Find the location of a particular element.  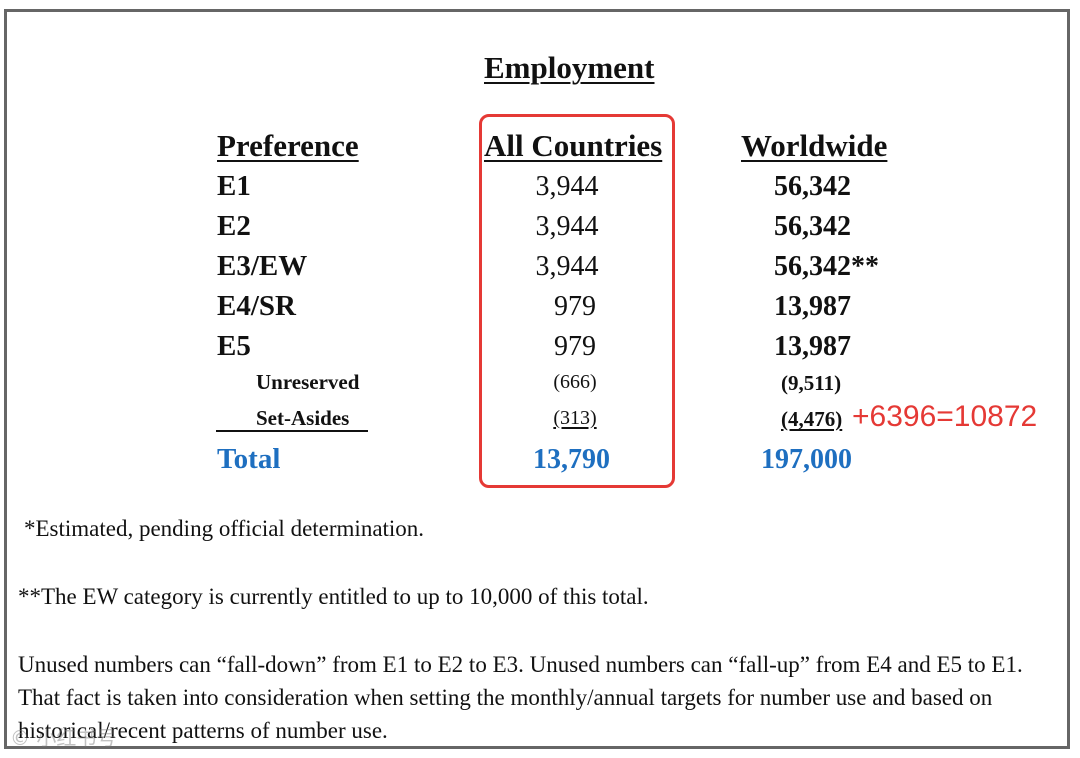

watermark: © 小红书号 is located at coordinates (63, 738).